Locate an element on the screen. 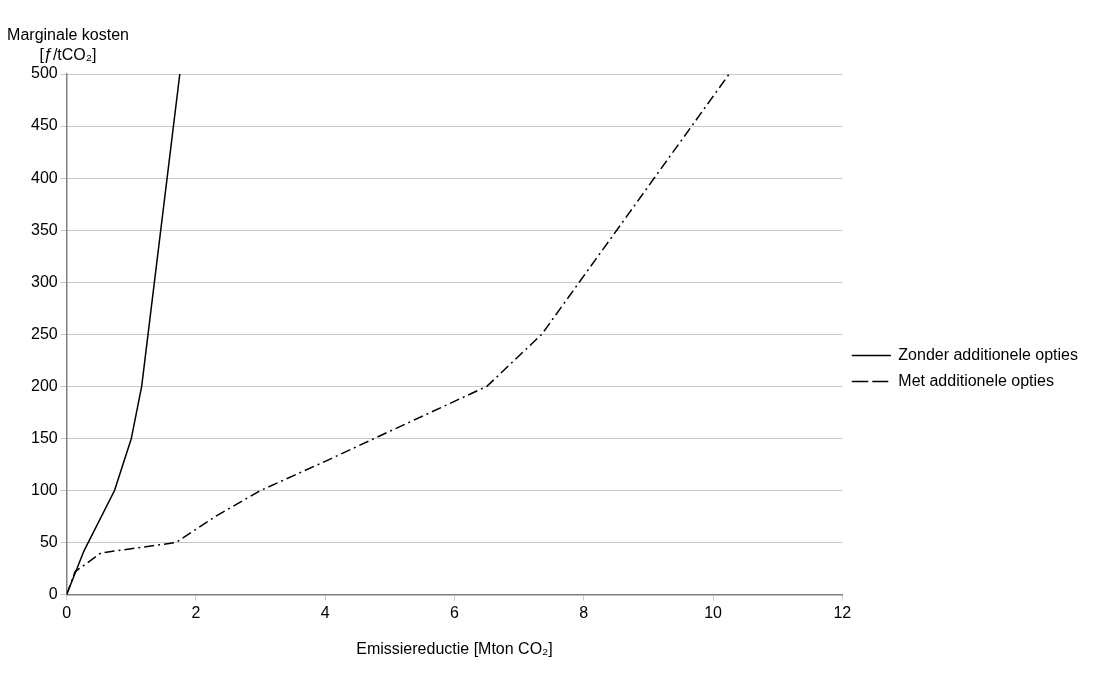 This screenshot has width=1106, height=673. y-tick-label: 400 is located at coordinates (44, 177).